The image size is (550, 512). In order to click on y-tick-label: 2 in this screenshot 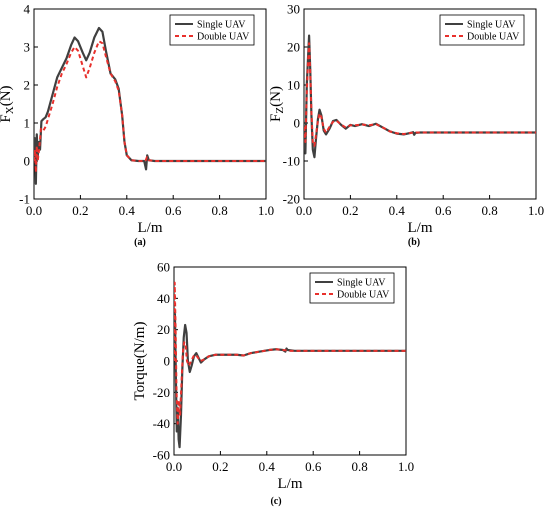, I will do `click(27, 85)`.